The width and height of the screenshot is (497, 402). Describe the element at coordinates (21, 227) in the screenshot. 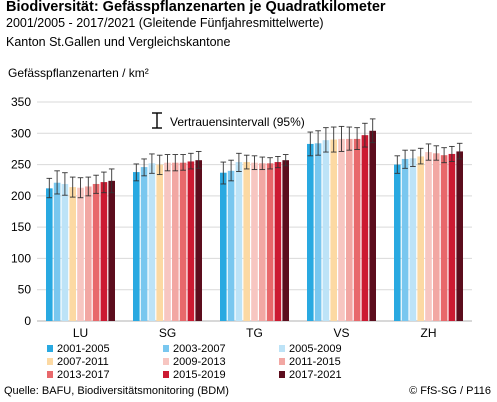

I see `y-tick-label: 150` at that location.